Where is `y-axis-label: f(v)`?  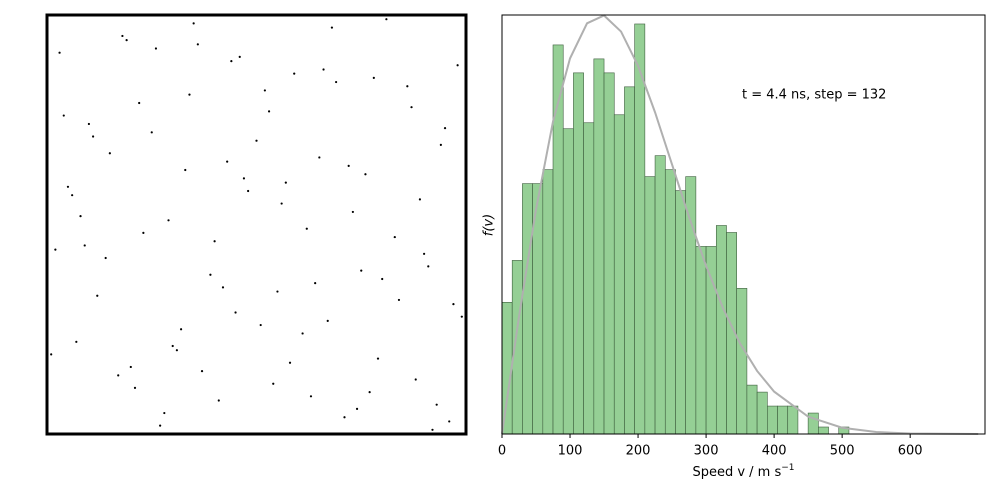
y-axis-label: f(v) is located at coordinates (489, 225).